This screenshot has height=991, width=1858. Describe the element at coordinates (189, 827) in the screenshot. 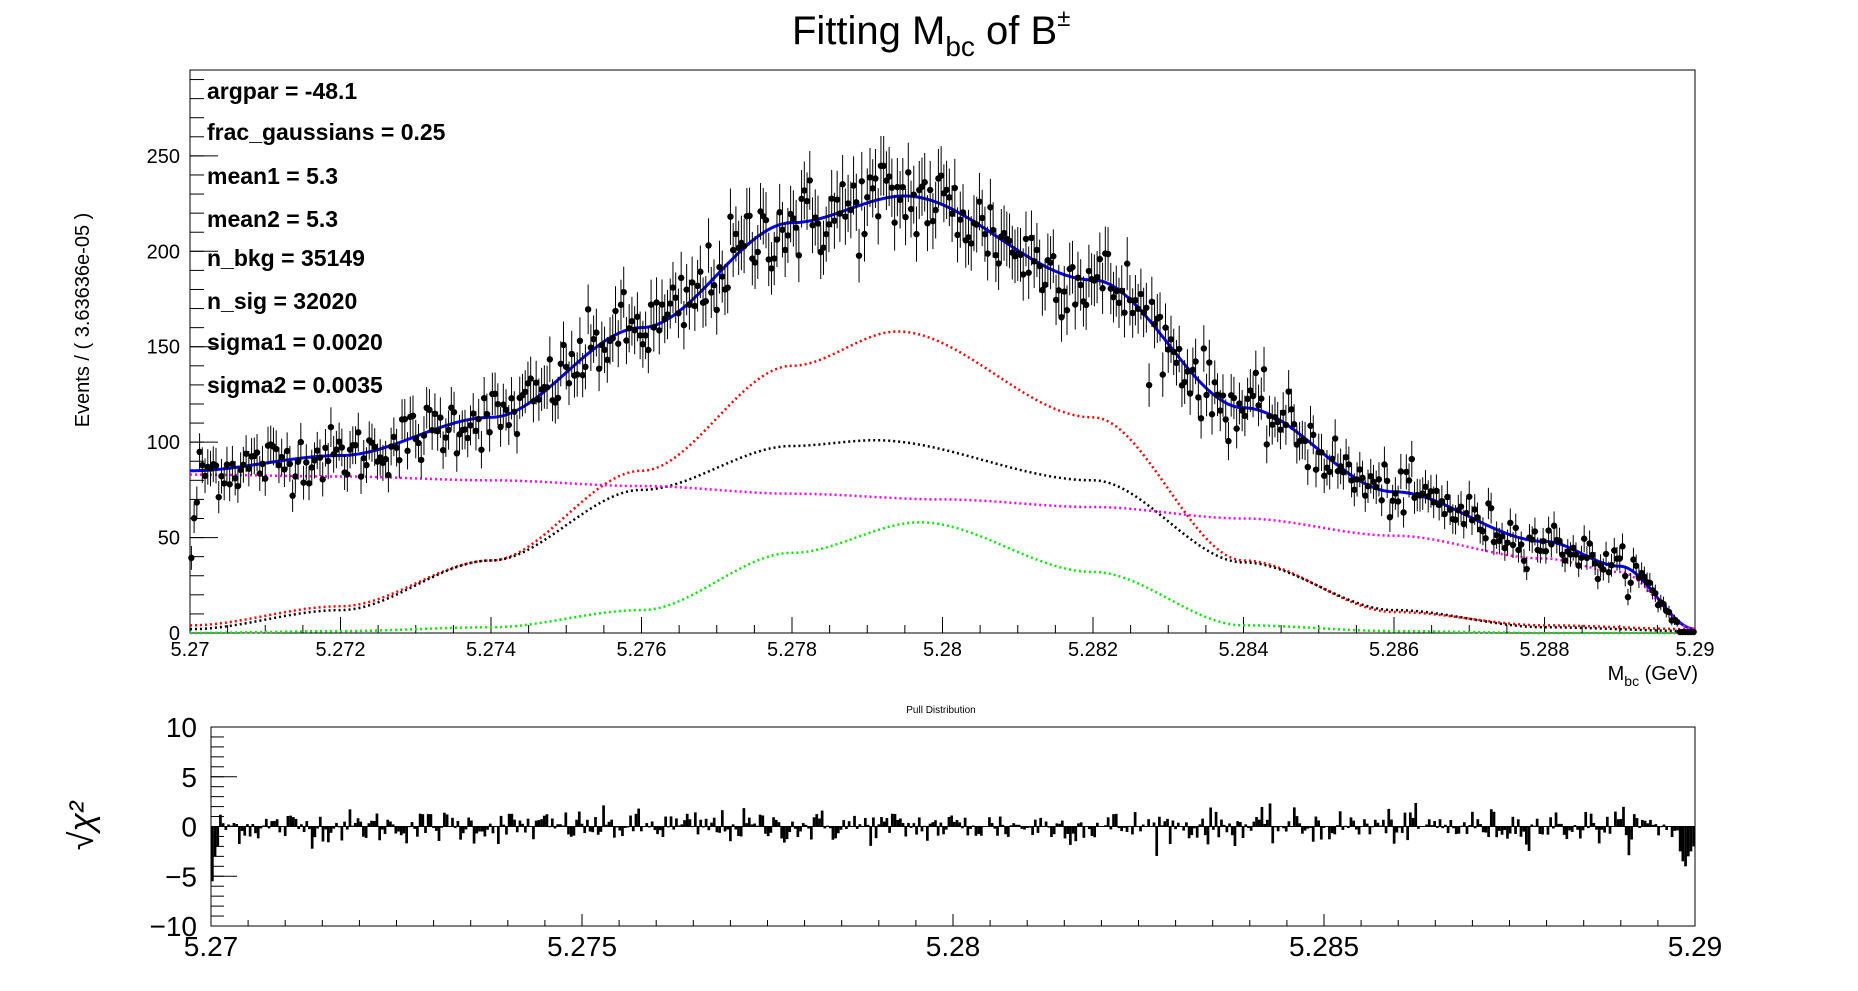

I see `pull-y-tick-label: 0` at that location.